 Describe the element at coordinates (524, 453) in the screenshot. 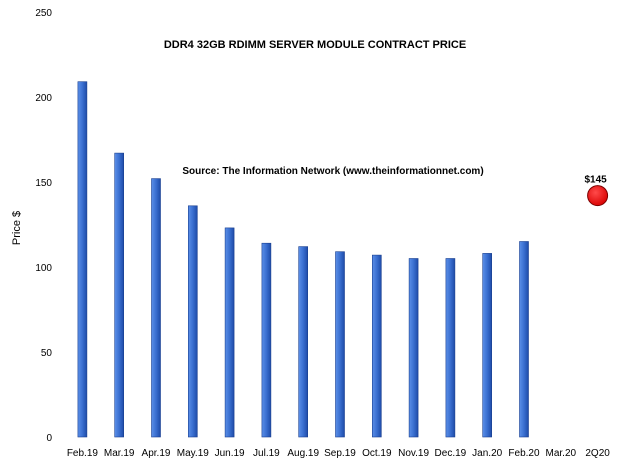

I see `x-tick-label: Feb.20` at that location.